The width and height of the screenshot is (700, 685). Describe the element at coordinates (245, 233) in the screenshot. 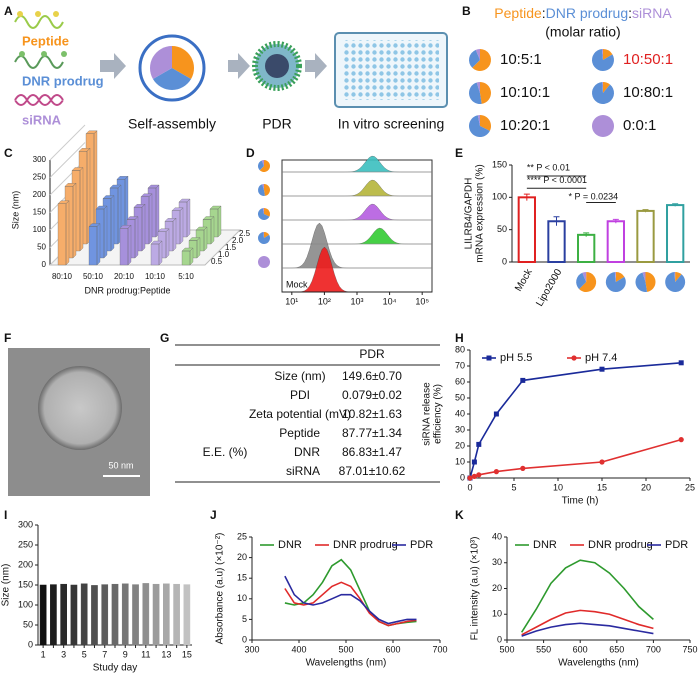

I see `z-tick-label: 2.5` at that location.